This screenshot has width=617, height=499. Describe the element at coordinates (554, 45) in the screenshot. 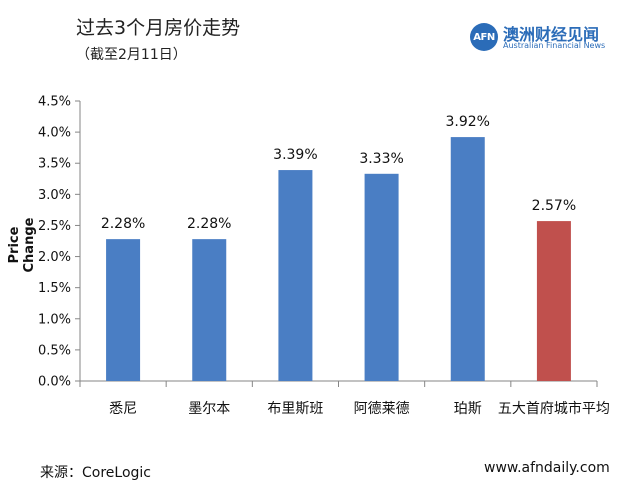

I see `logo-name-en: Australian Financial News` at that location.